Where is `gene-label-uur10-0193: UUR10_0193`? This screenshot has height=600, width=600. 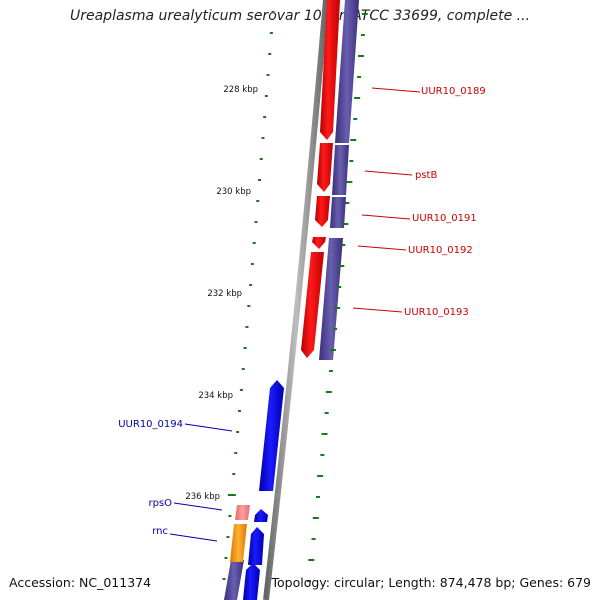 gene-label-uur10-0193: UUR10_0193 is located at coordinates (436, 312).